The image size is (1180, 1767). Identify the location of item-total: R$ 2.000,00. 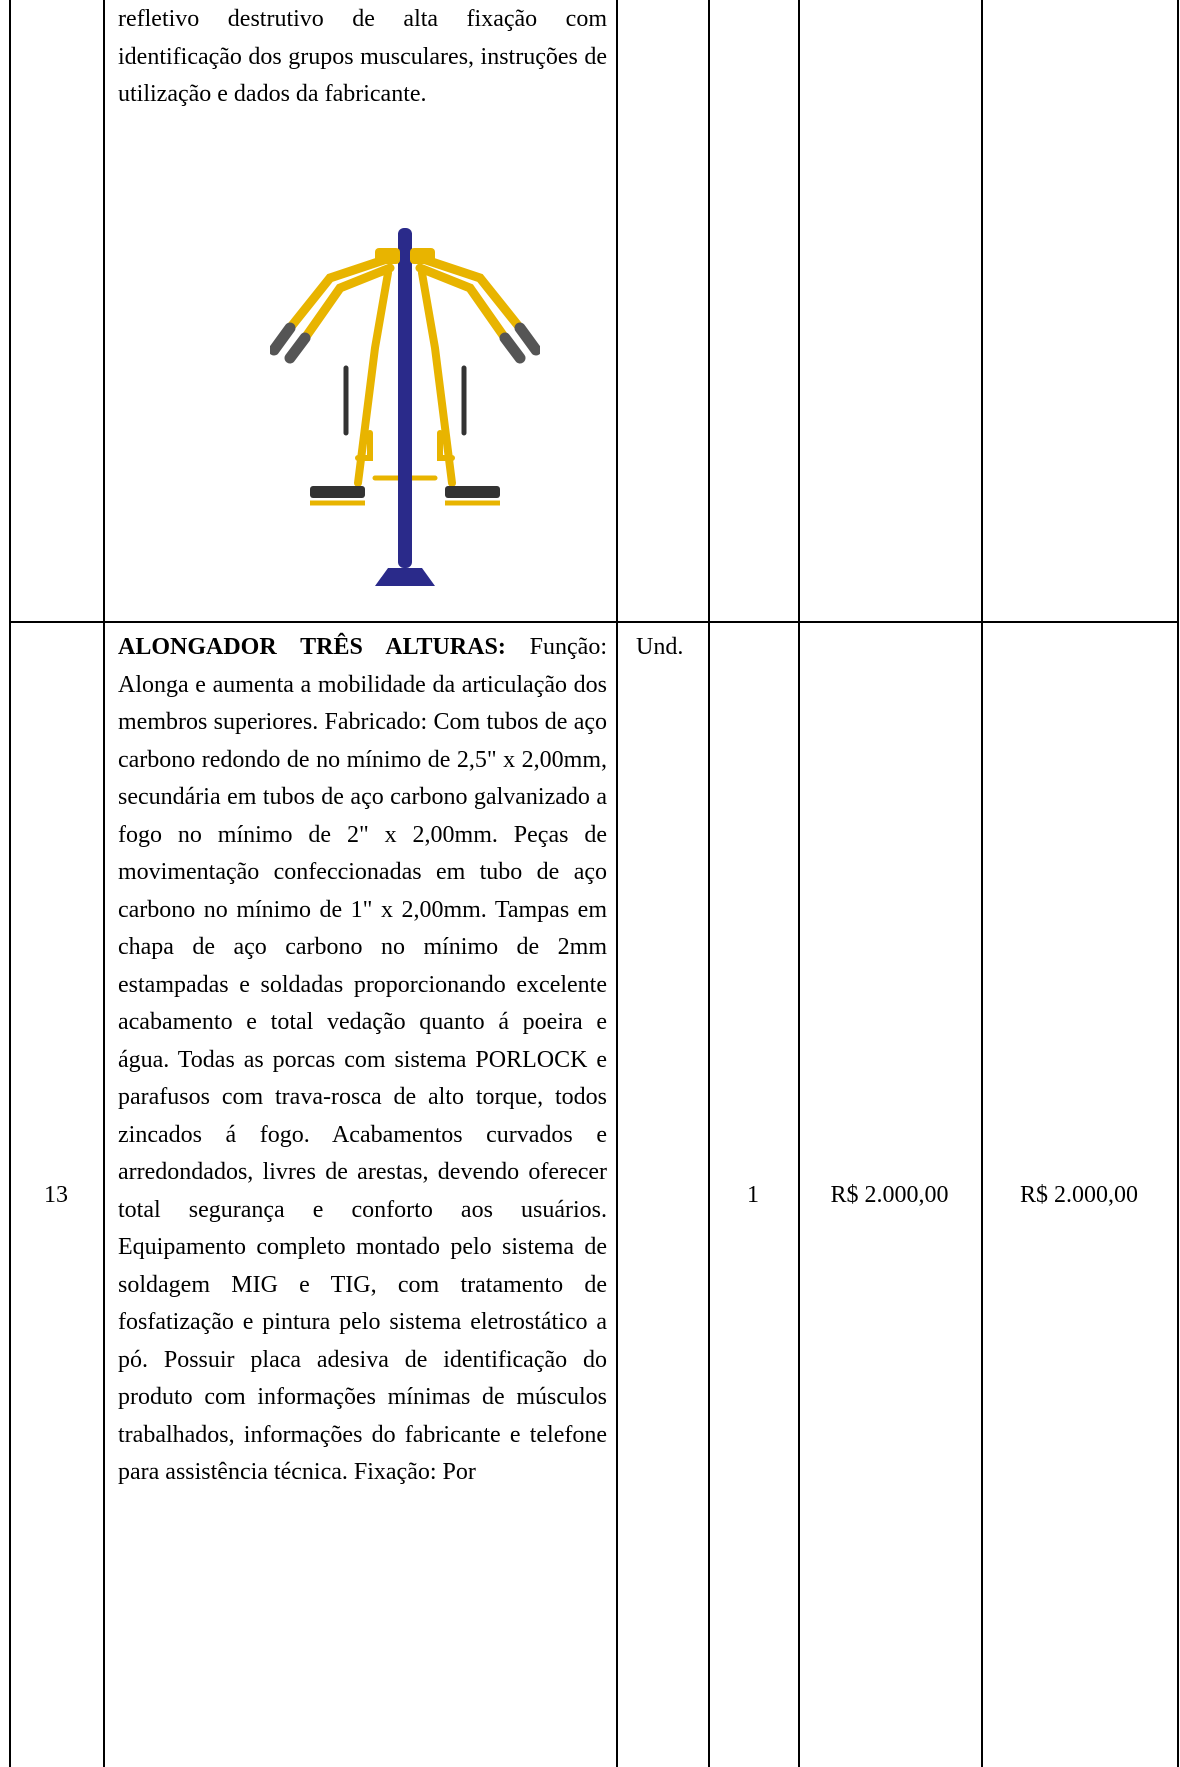
(1078, 1195).